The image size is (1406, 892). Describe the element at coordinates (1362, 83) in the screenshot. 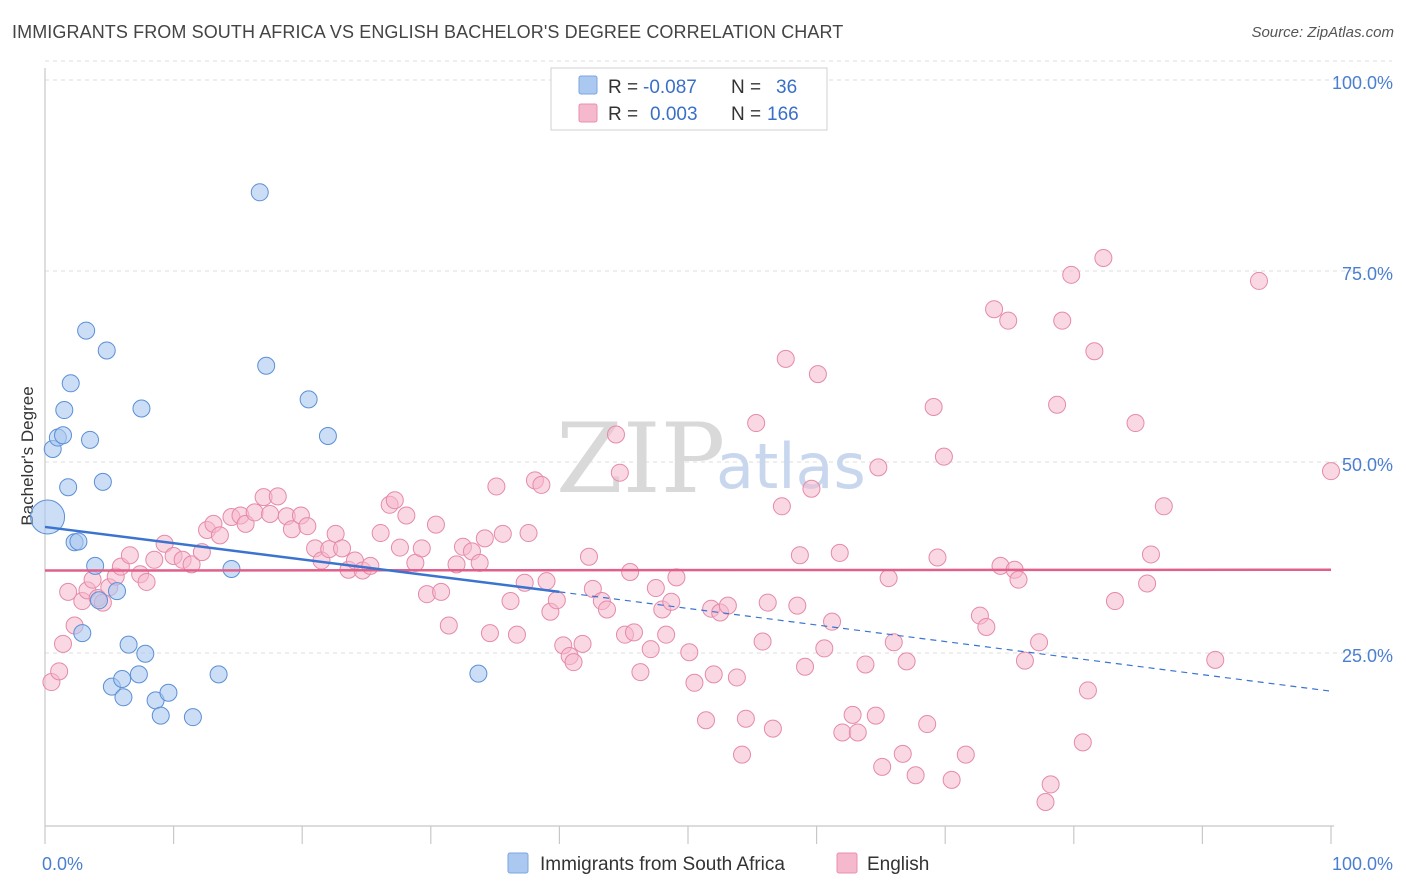

I see `y-tick-label: 100.0%` at that location.